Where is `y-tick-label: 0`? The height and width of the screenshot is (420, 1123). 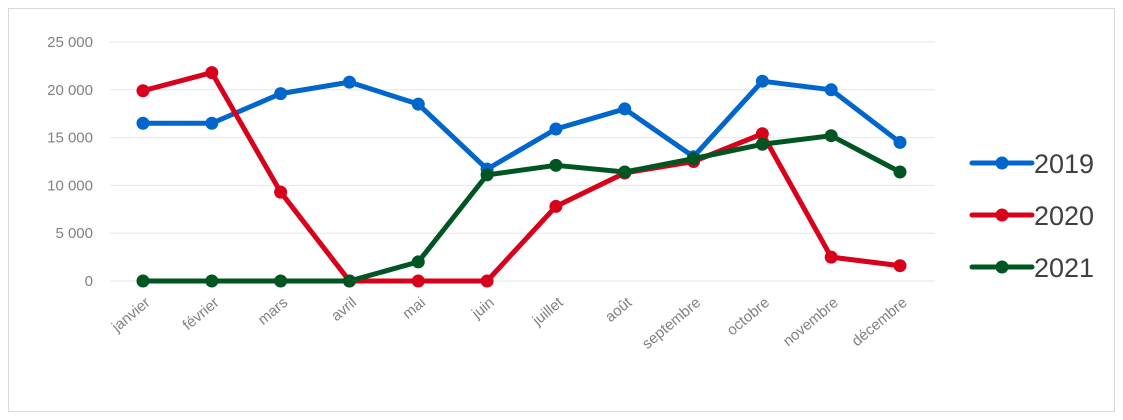
y-tick-label: 0 is located at coordinates (89, 281).